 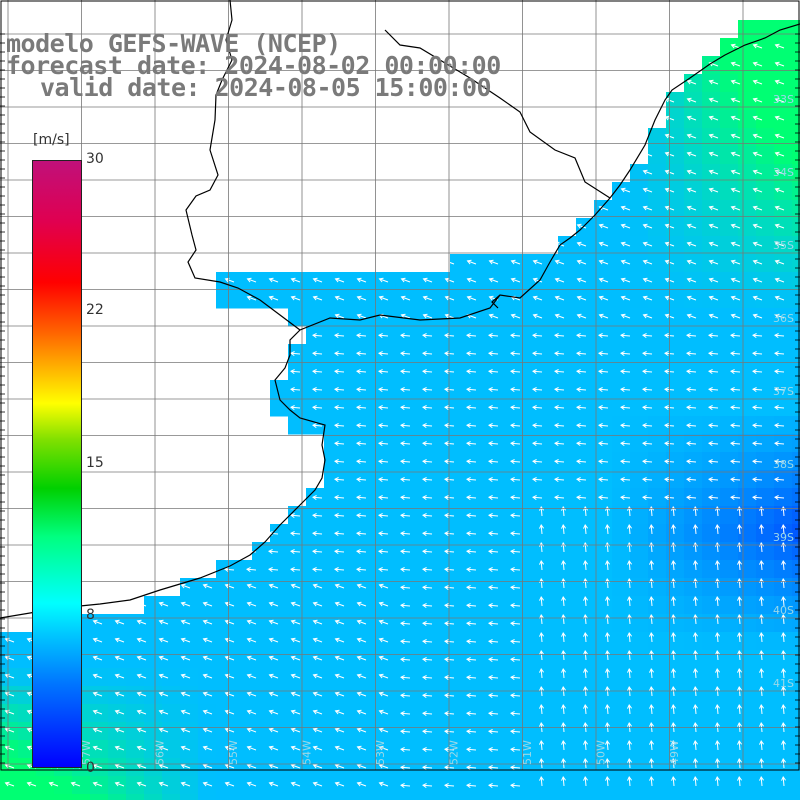 What do you see at coordinates (674, 752) in the screenshot?
I see `longitude-label: 49W` at bounding box center [674, 752].